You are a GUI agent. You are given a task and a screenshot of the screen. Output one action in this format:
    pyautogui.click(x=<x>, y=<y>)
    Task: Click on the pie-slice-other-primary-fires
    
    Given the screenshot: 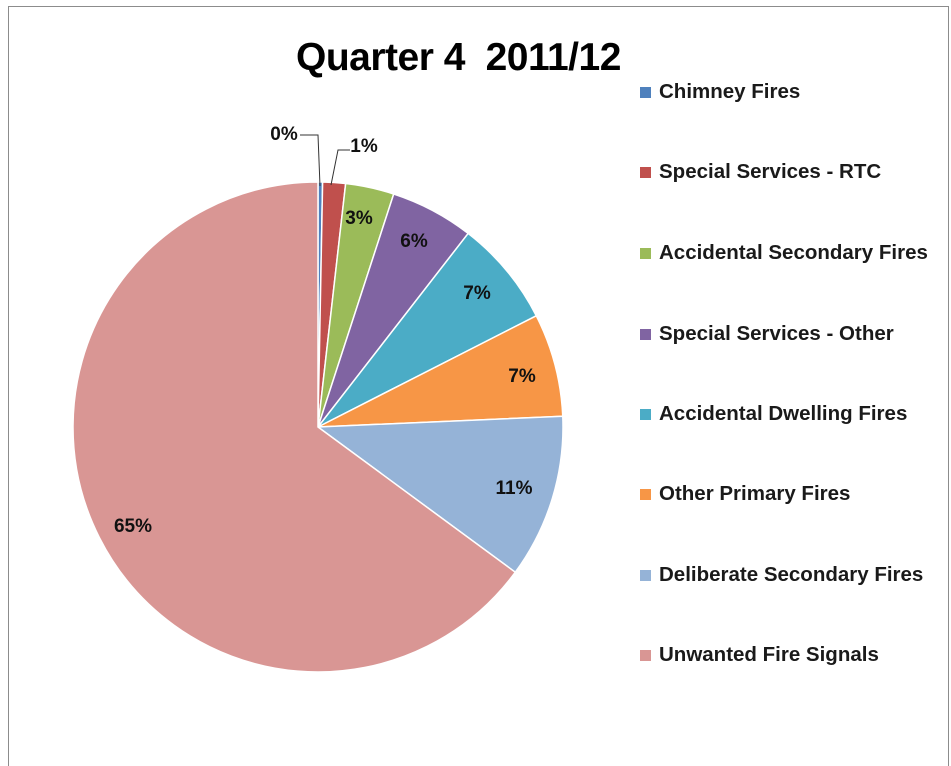 What is the action you would take?
    pyautogui.click(x=440, y=371)
    